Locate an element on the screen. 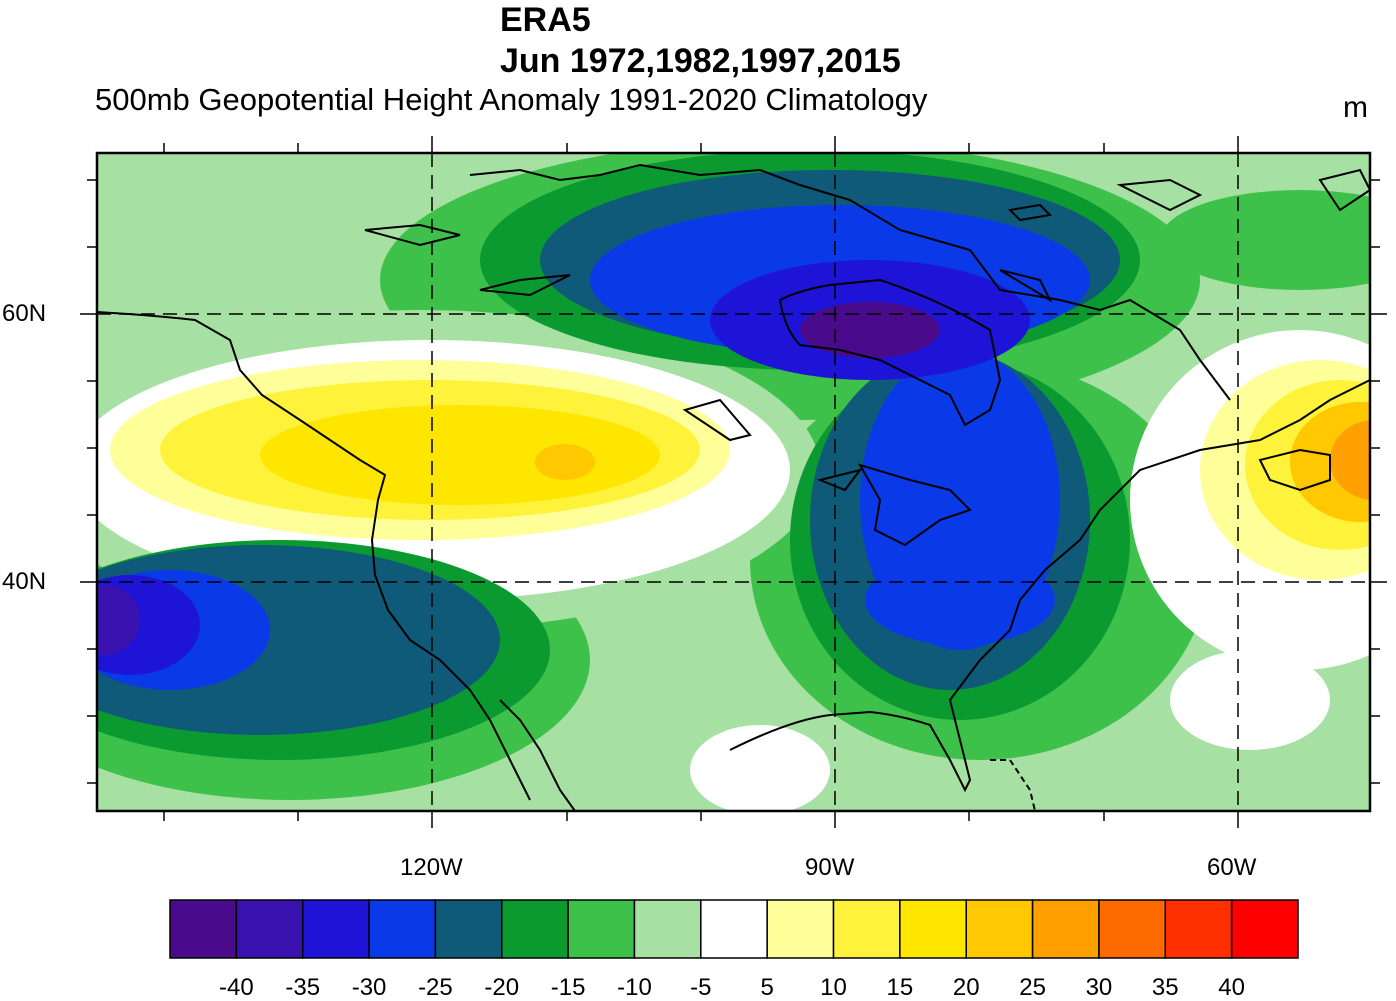 This screenshot has height=1001, width=1396. colorbar-tick-label: -30 is located at coordinates (369, 987).